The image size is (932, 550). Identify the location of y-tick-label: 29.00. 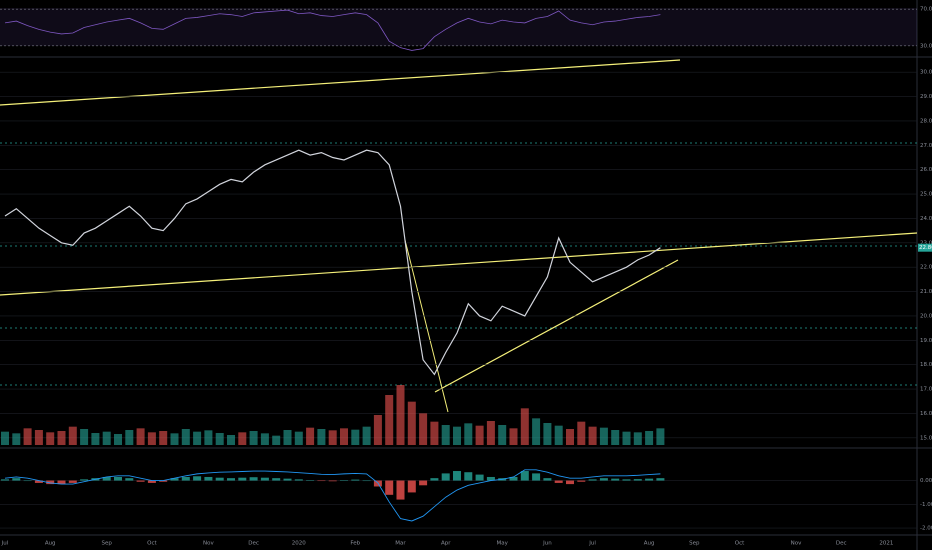
(926, 97).